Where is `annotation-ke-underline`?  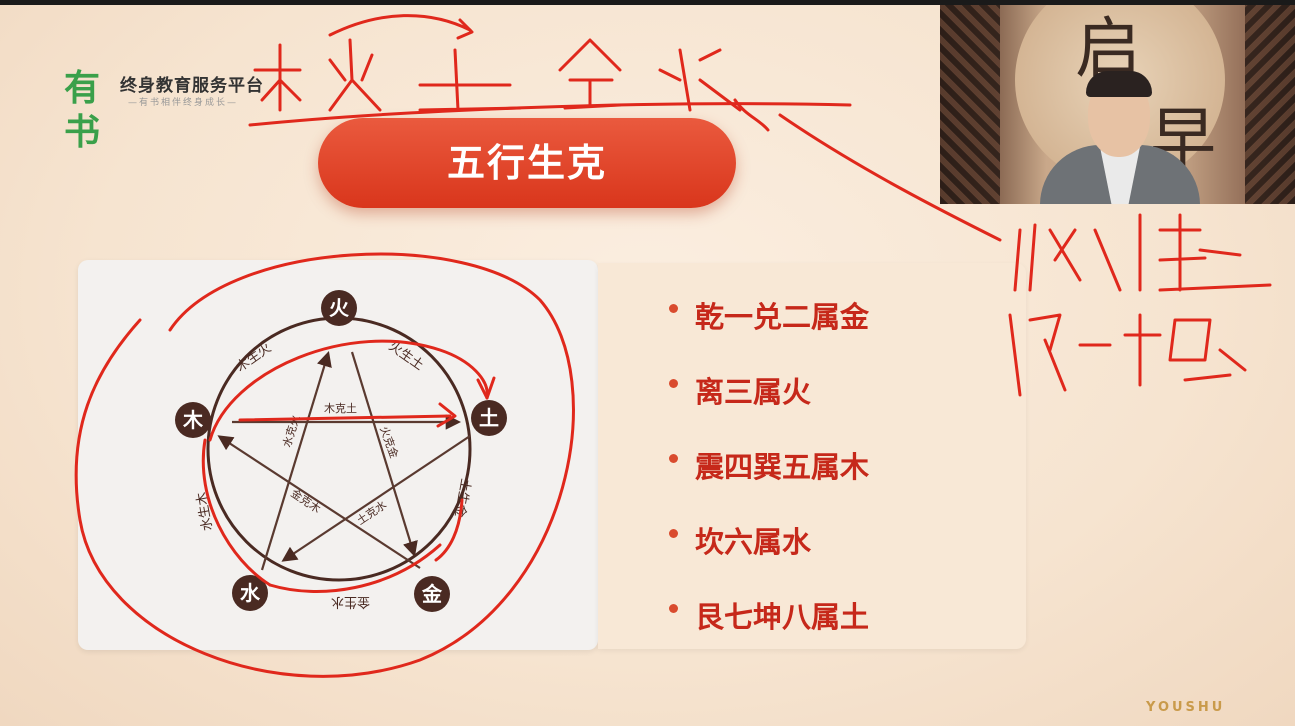 annotation-ke-underline is located at coordinates (345, 418).